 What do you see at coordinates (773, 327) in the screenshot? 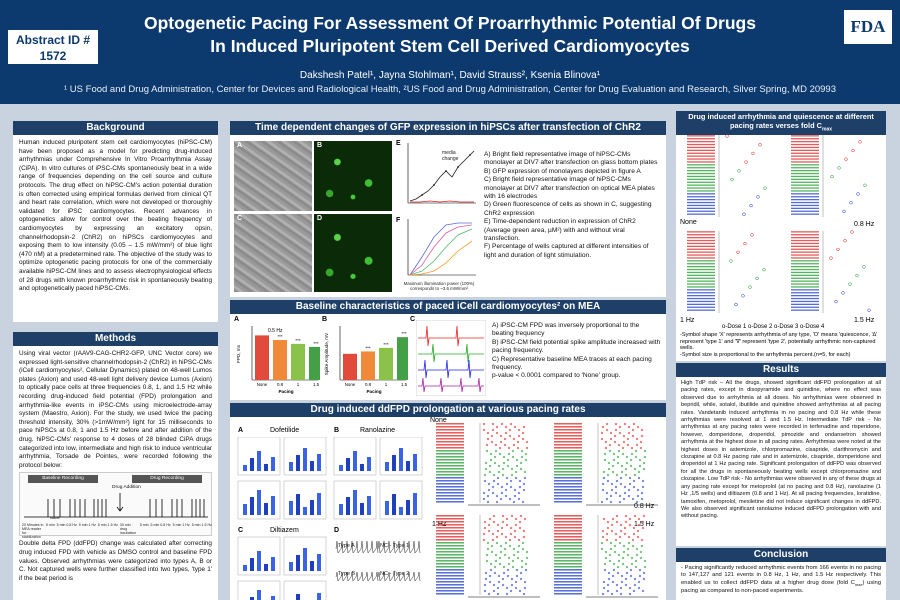
I see `dose-legend: o-Dose 1 o-Dose 2 o-Dose 3 o-Dose 4` at bounding box center [773, 327].